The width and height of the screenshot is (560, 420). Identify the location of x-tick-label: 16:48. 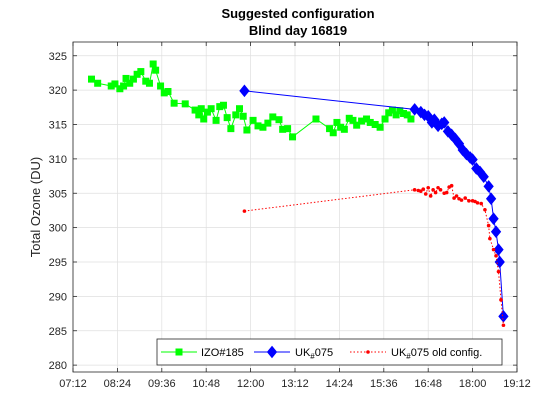
(428, 384).